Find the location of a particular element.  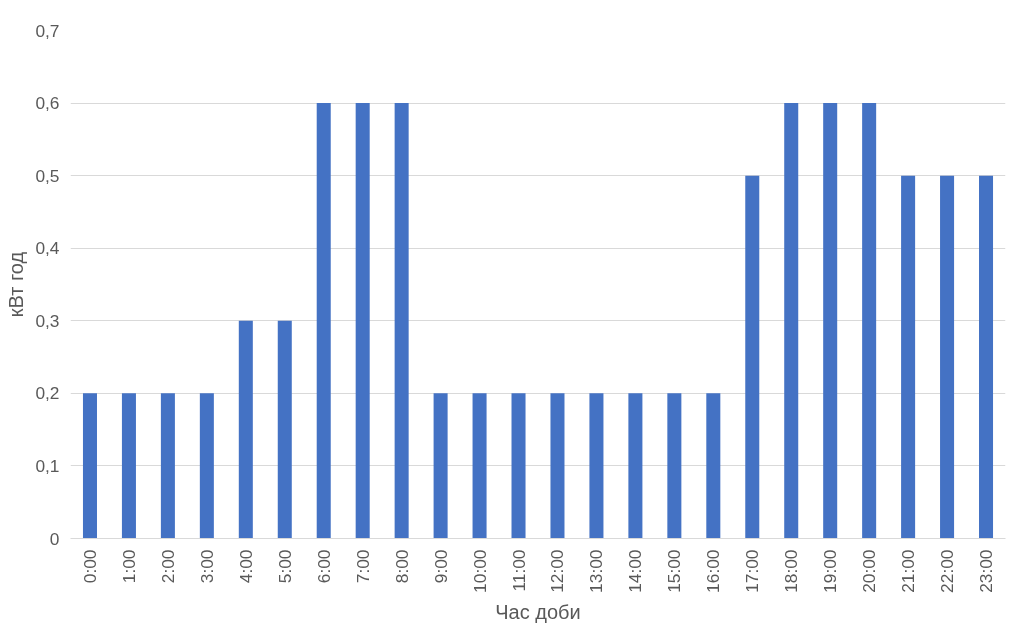

x-tick-label: 0:00 is located at coordinates (89, 566).